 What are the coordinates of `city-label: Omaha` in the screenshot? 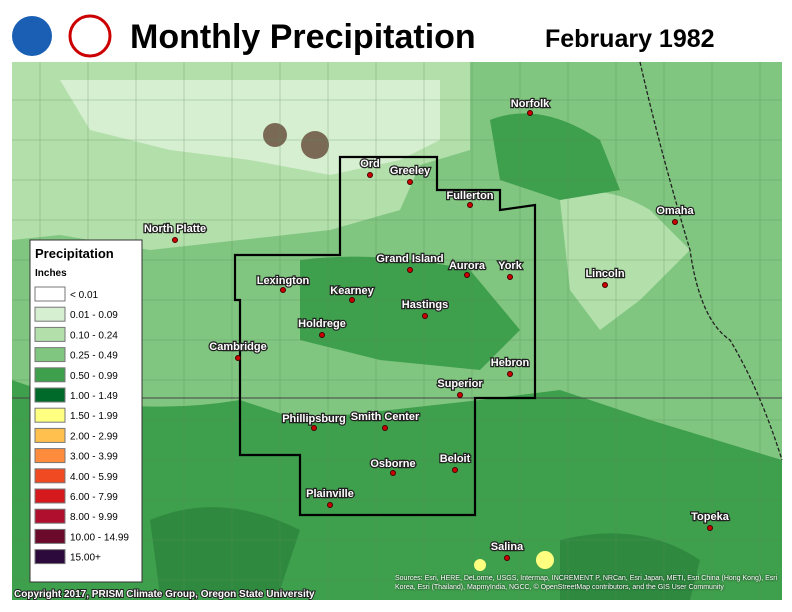 It's located at (675, 211).